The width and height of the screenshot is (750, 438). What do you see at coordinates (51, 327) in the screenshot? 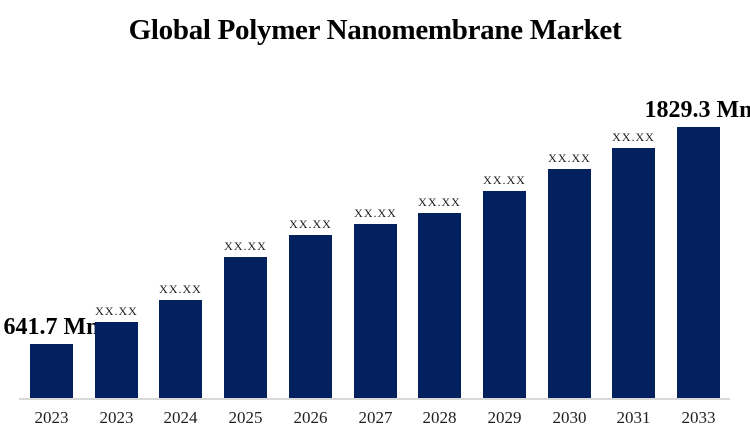
I see `bar-value-label: 641.7 Mn` at bounding box center [51, 327].